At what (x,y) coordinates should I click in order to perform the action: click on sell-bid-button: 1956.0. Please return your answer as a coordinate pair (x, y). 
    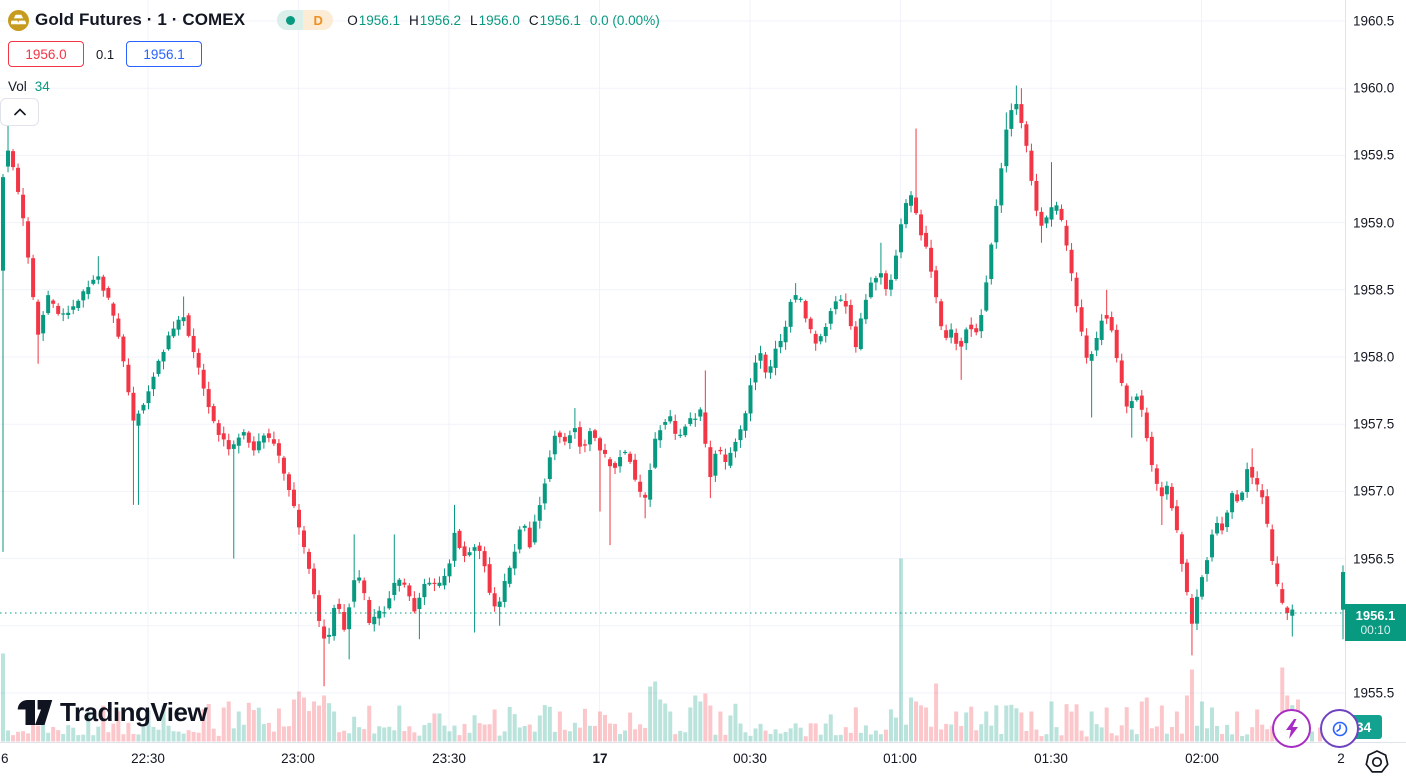
    Looking at the image, I should click on (46, 54).